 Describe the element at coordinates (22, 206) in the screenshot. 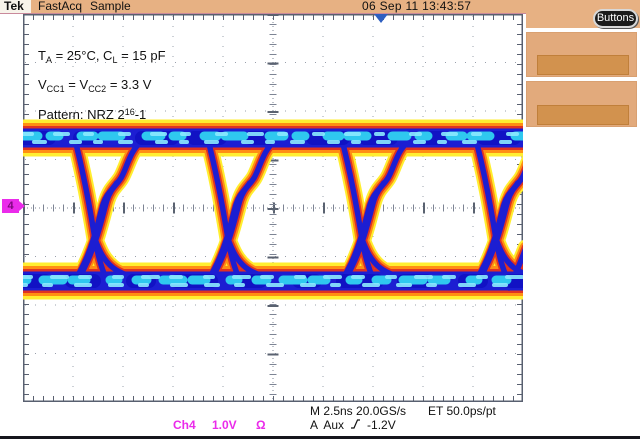

I see `channel-4-marker-arrow-icon` at that location.